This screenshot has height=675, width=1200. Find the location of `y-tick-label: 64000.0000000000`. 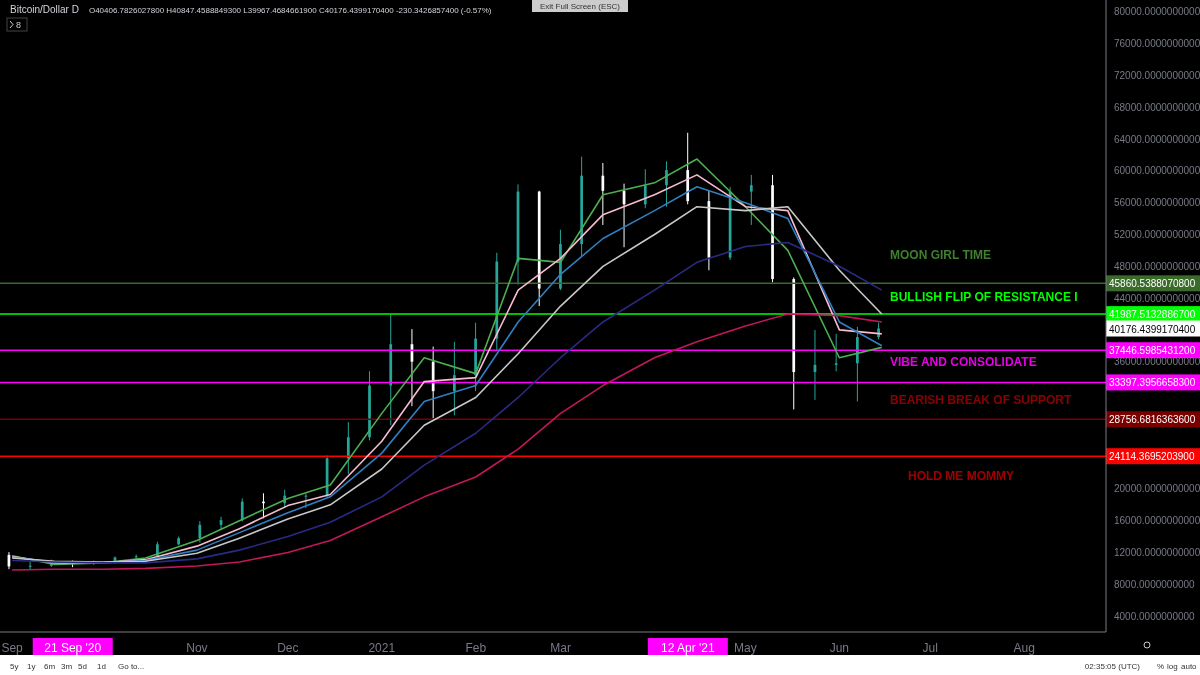

y-tick-label: 64000.0000000000 is located at coordinates (1157, 139).